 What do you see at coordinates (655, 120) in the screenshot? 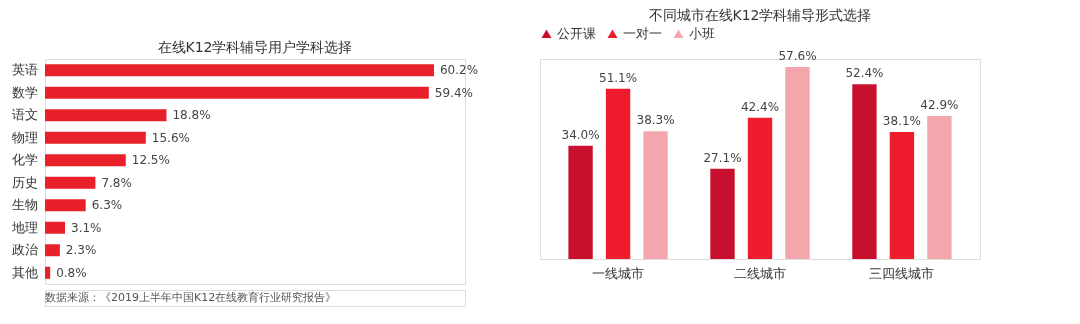
I see `data-label: 38.3%` at bounding box center [655, 120].